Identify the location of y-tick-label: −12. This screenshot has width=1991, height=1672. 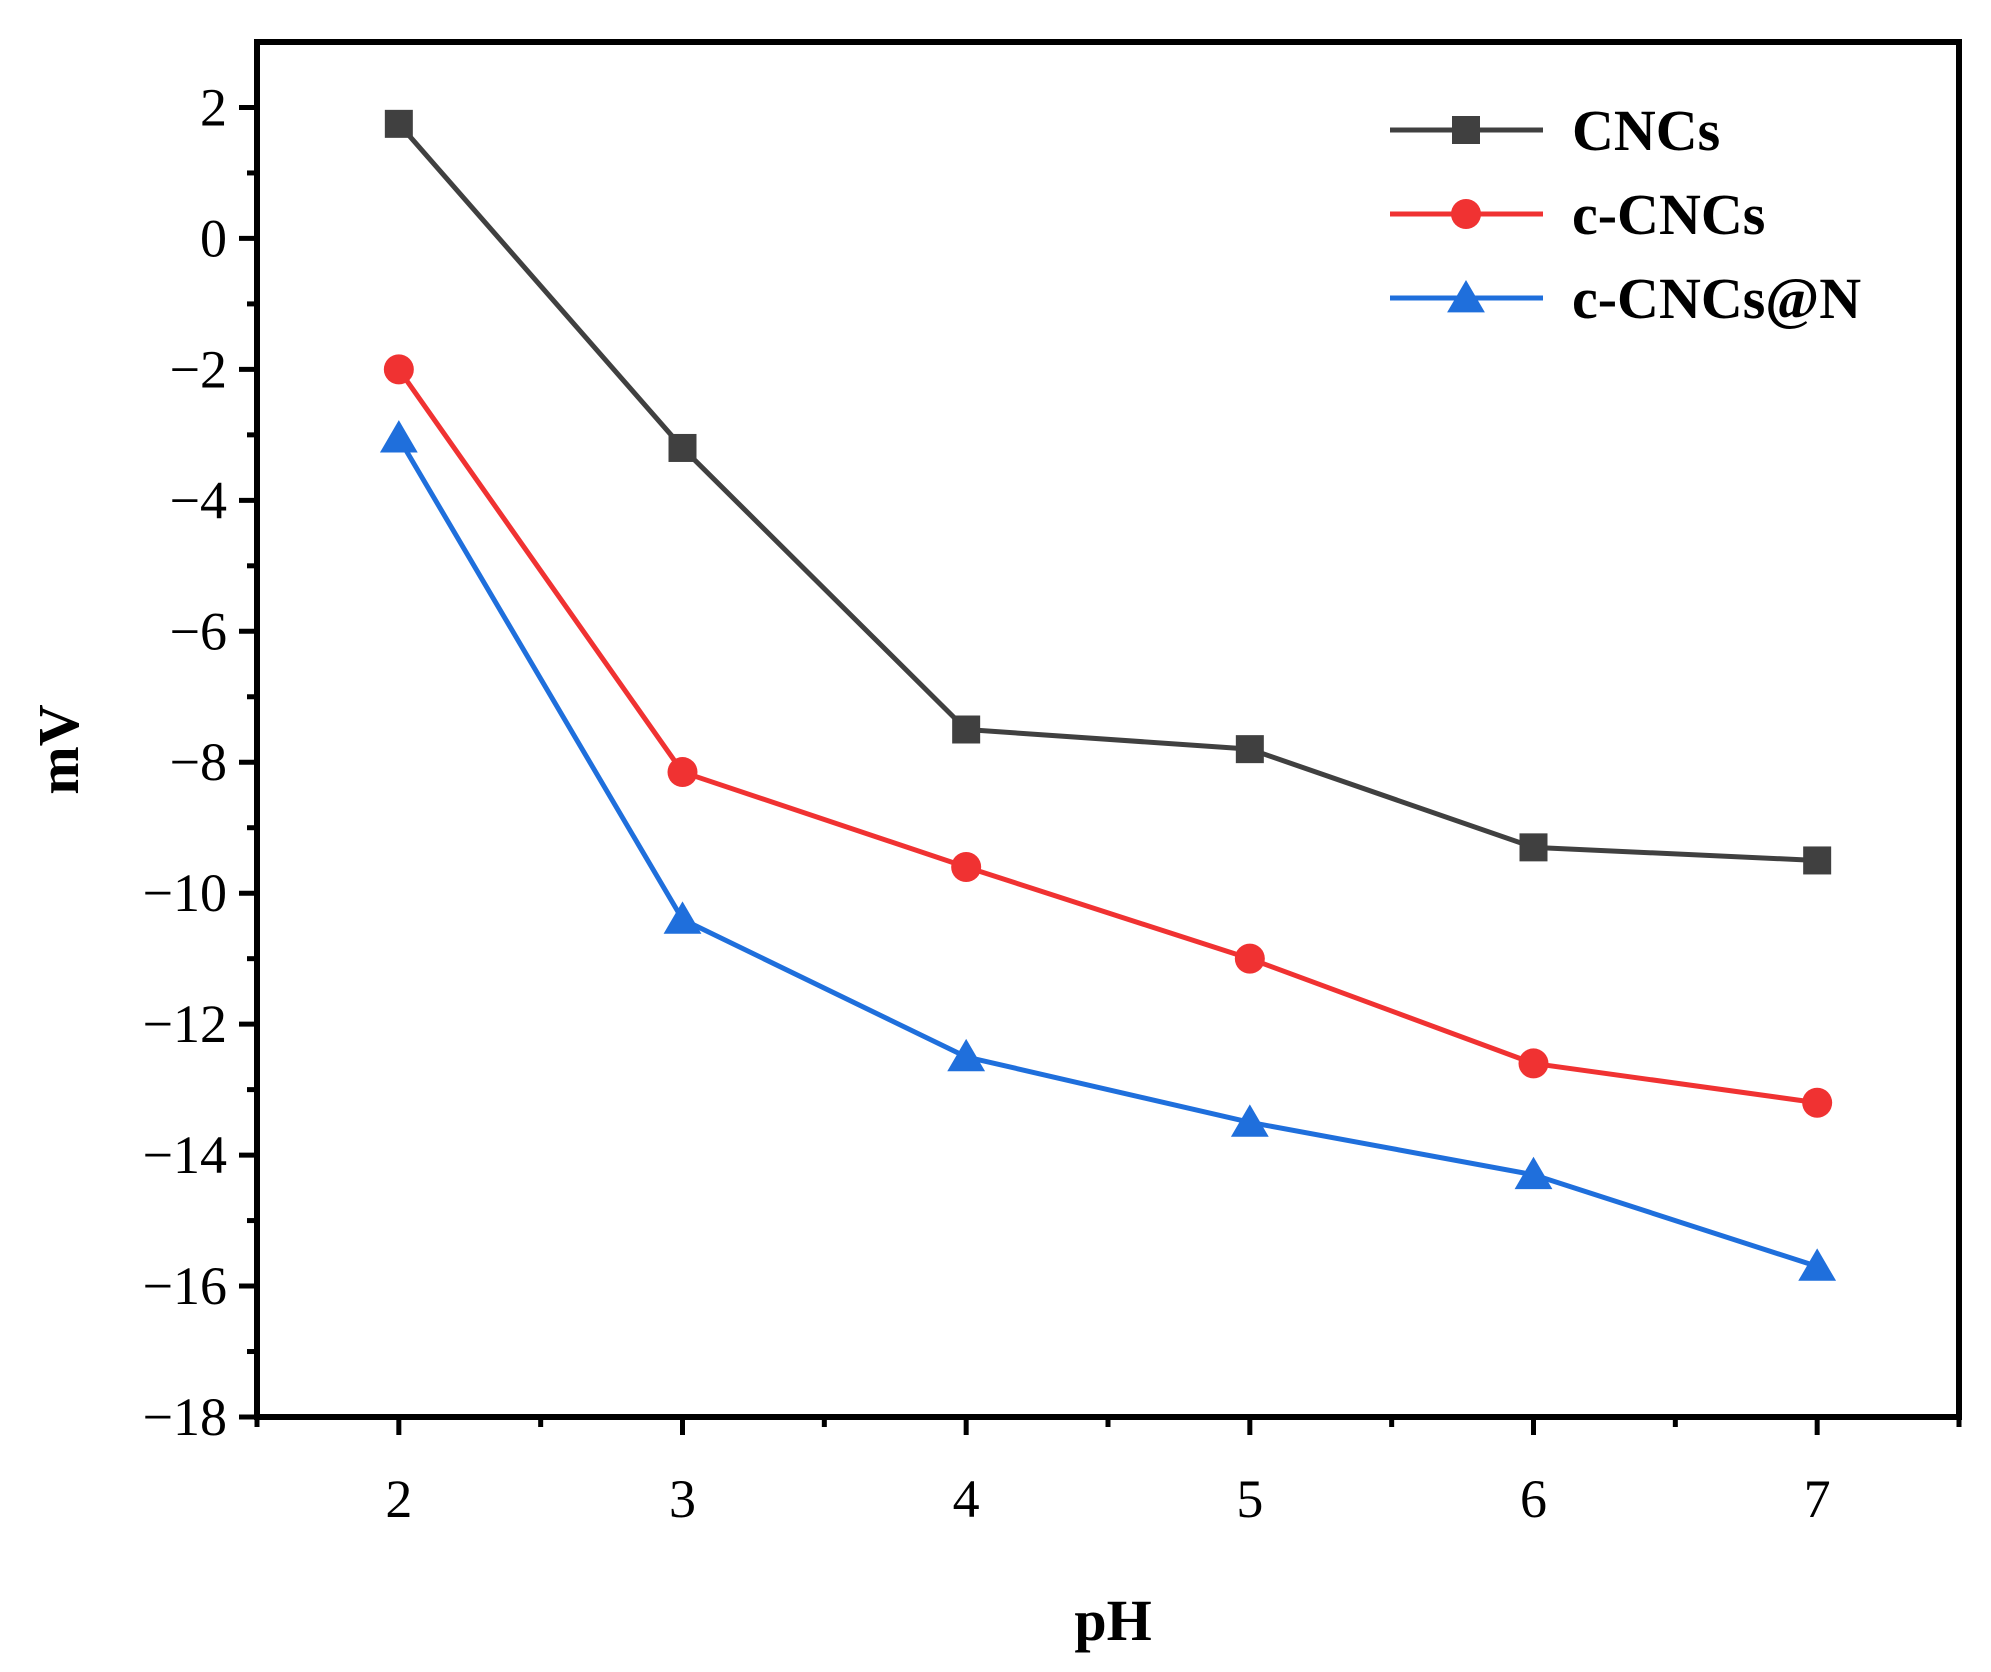
(185, 1024).